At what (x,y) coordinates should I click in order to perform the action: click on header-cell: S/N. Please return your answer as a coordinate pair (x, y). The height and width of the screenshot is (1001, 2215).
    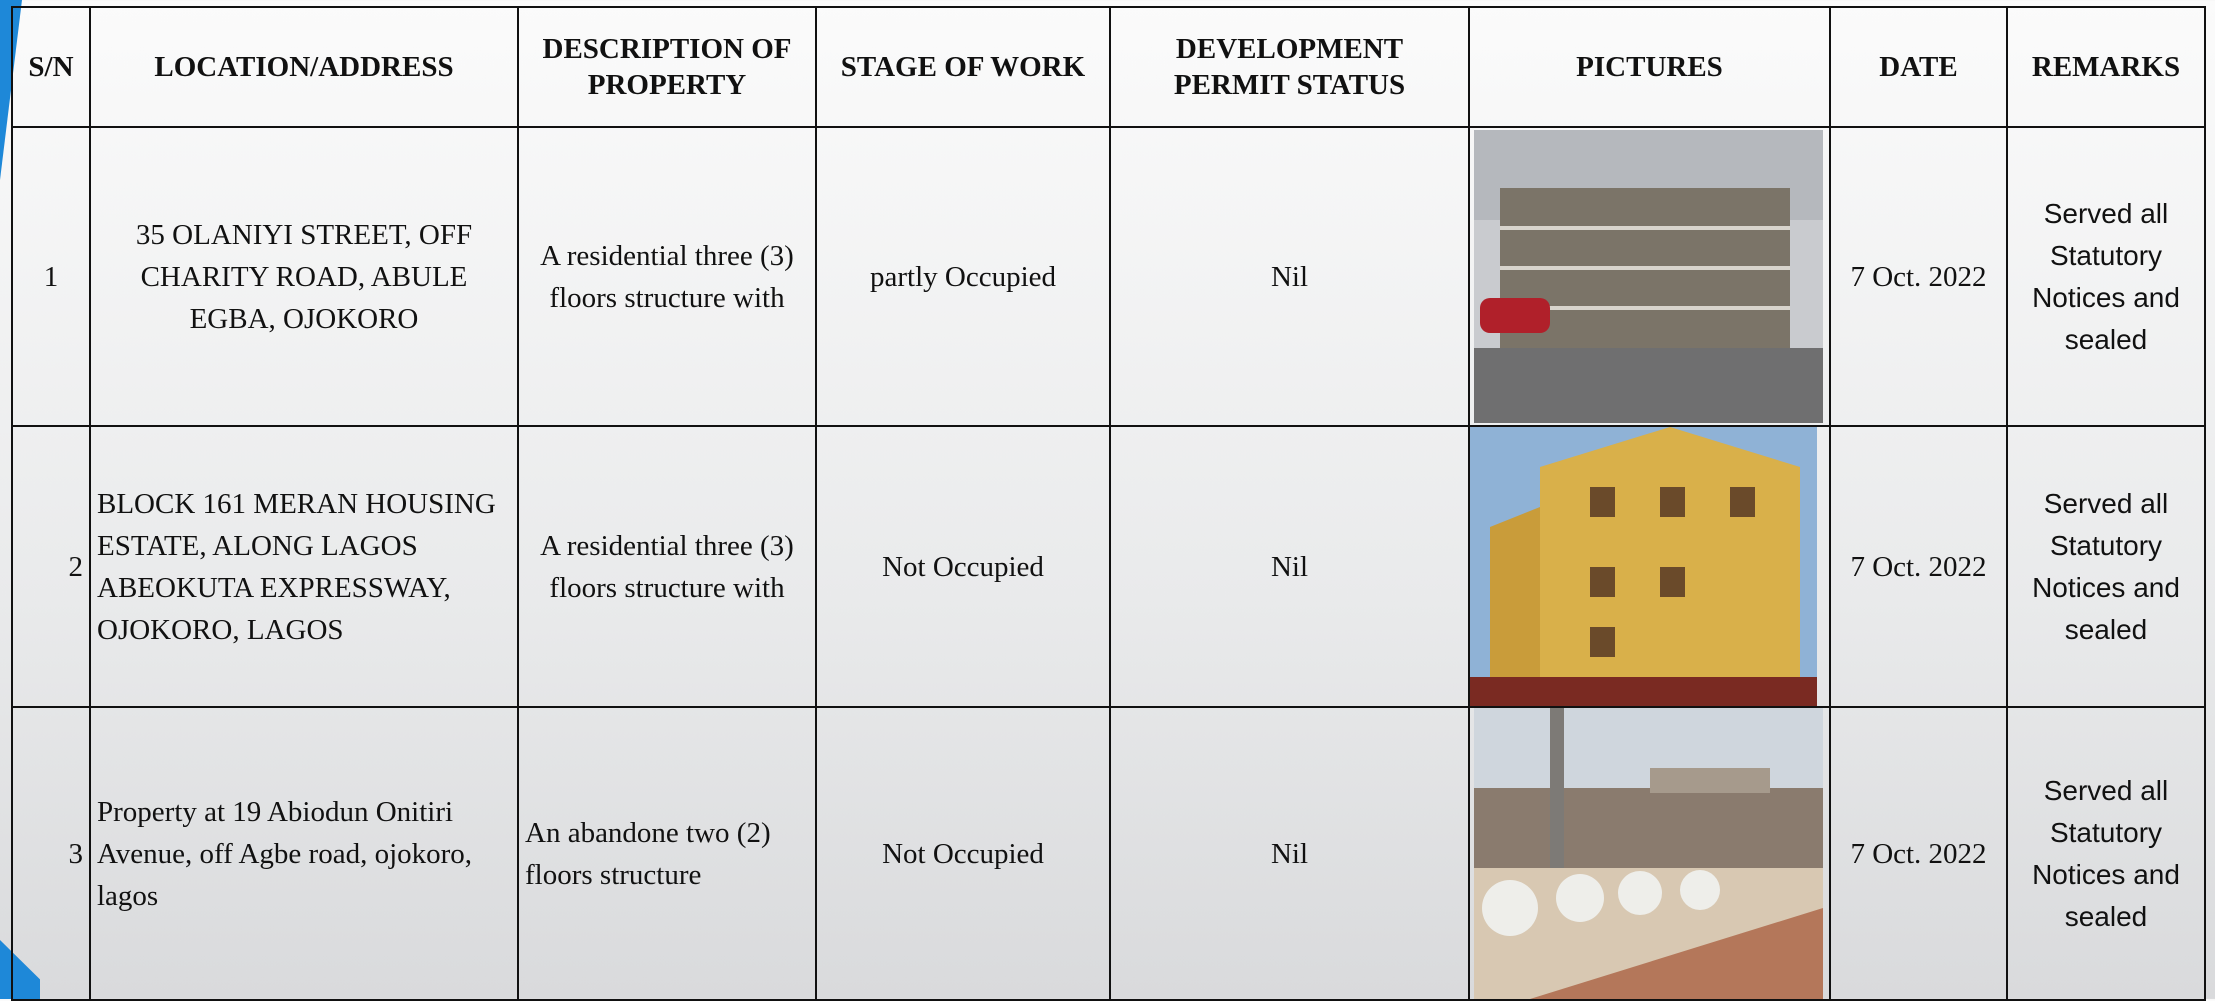
    Looking at the image, I should click on (51, 67).